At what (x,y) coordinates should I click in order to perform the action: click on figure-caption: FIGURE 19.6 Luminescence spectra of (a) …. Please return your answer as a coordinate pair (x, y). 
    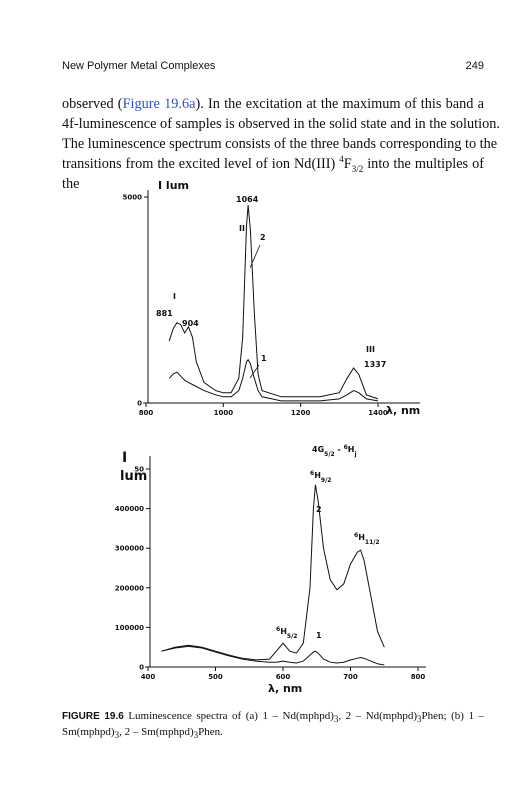
    Looking at the image, I should click on (273, 724).